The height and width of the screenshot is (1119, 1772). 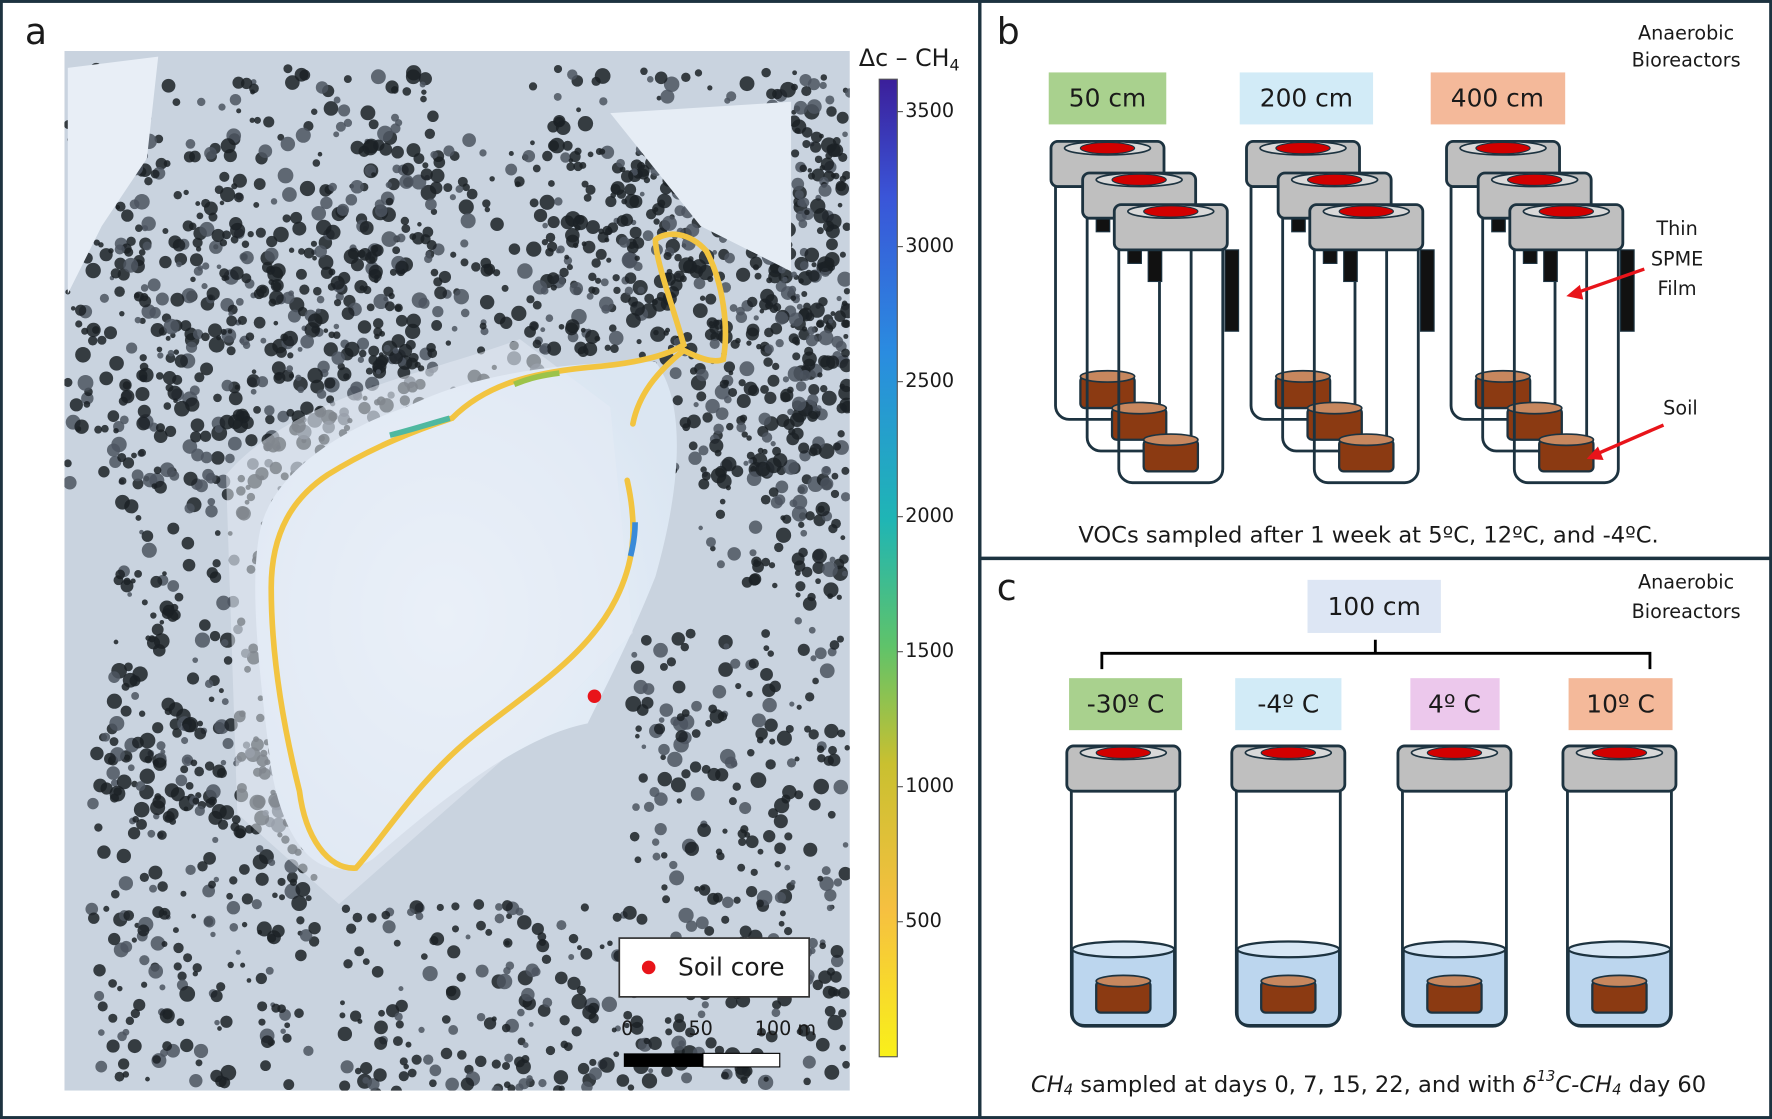 I want to click on spme-film, so click(x=1350, y=266).